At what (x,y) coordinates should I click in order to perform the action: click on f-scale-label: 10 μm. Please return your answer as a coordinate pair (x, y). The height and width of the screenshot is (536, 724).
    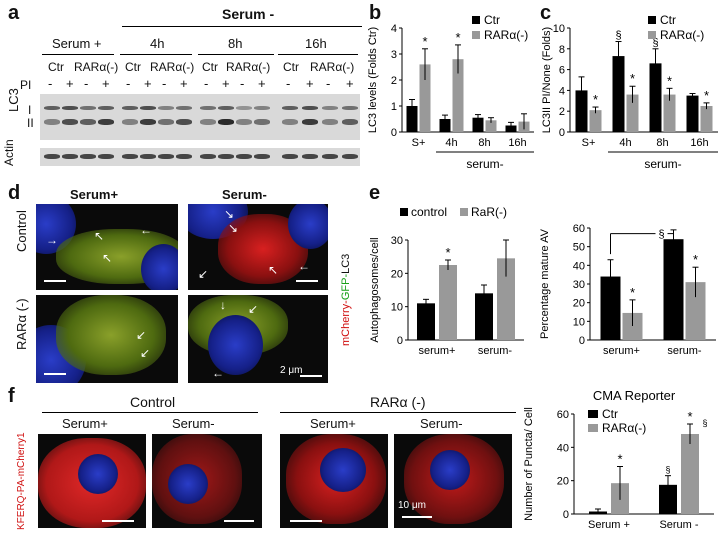
    Looking at the image, I should click on (412, 505).